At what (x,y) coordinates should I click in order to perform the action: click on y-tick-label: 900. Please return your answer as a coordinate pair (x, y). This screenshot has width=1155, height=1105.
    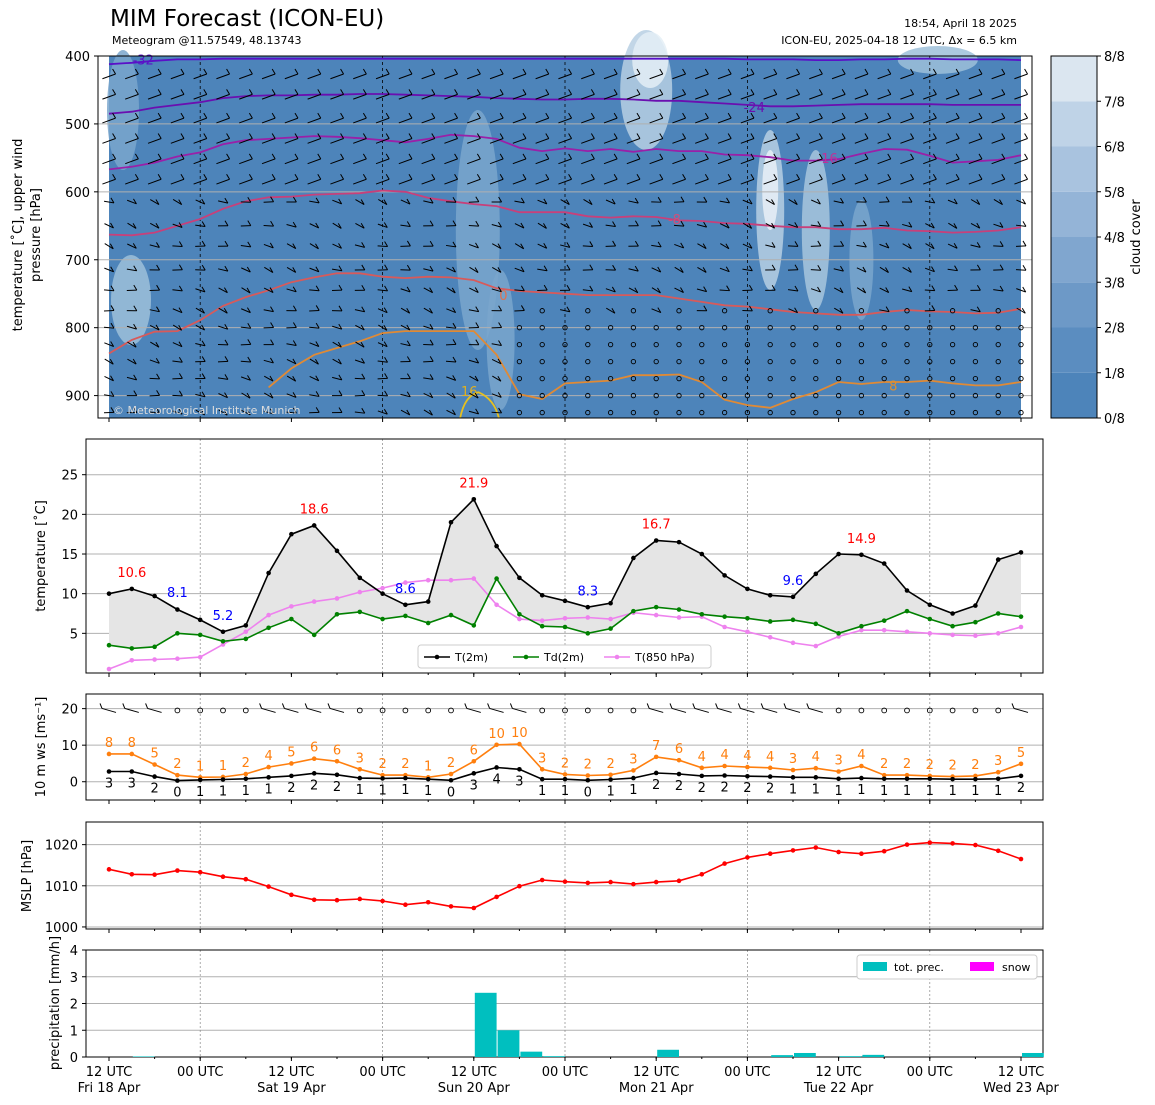
    Looking at the image, I should click on (77, 397).